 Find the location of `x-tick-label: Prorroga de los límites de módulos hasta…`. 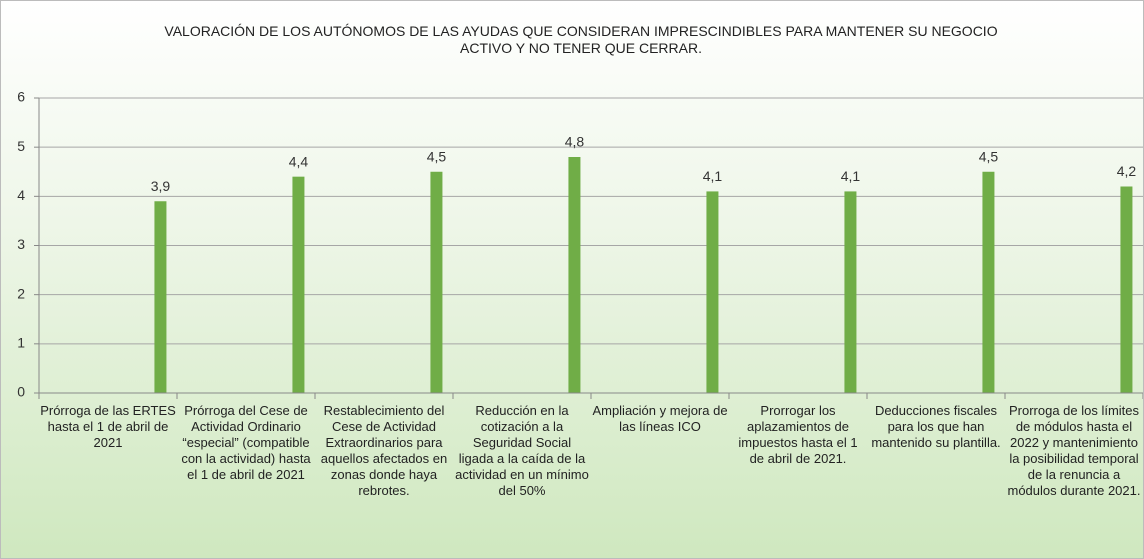

x-tick-label: Prorroga de los límites de módulos hasta… is located at coordinates (1074, 450).